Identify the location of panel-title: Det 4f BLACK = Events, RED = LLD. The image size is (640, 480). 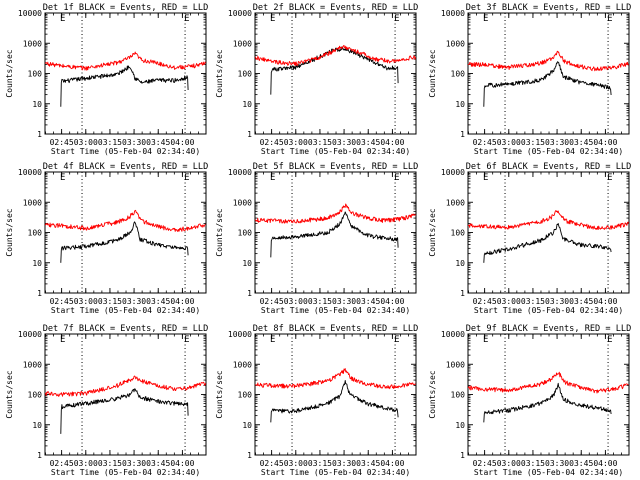
(126, 167).